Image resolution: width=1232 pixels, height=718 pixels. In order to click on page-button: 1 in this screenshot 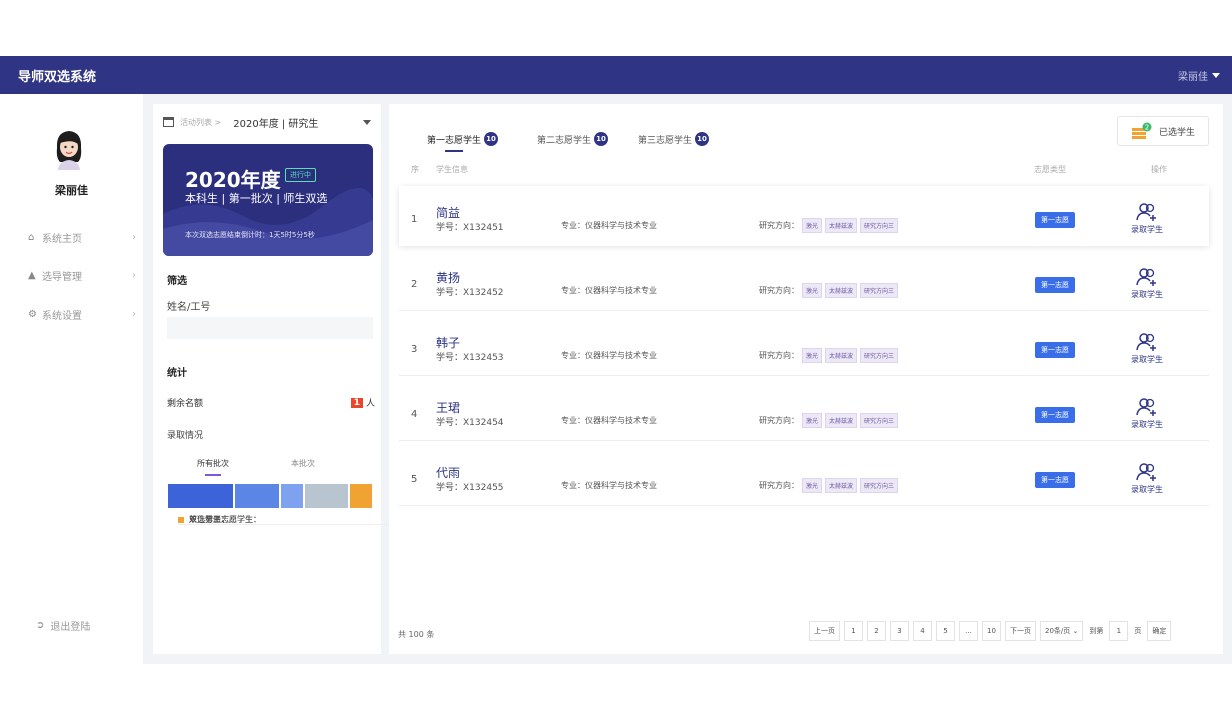, I will do `click(853, 631)`.